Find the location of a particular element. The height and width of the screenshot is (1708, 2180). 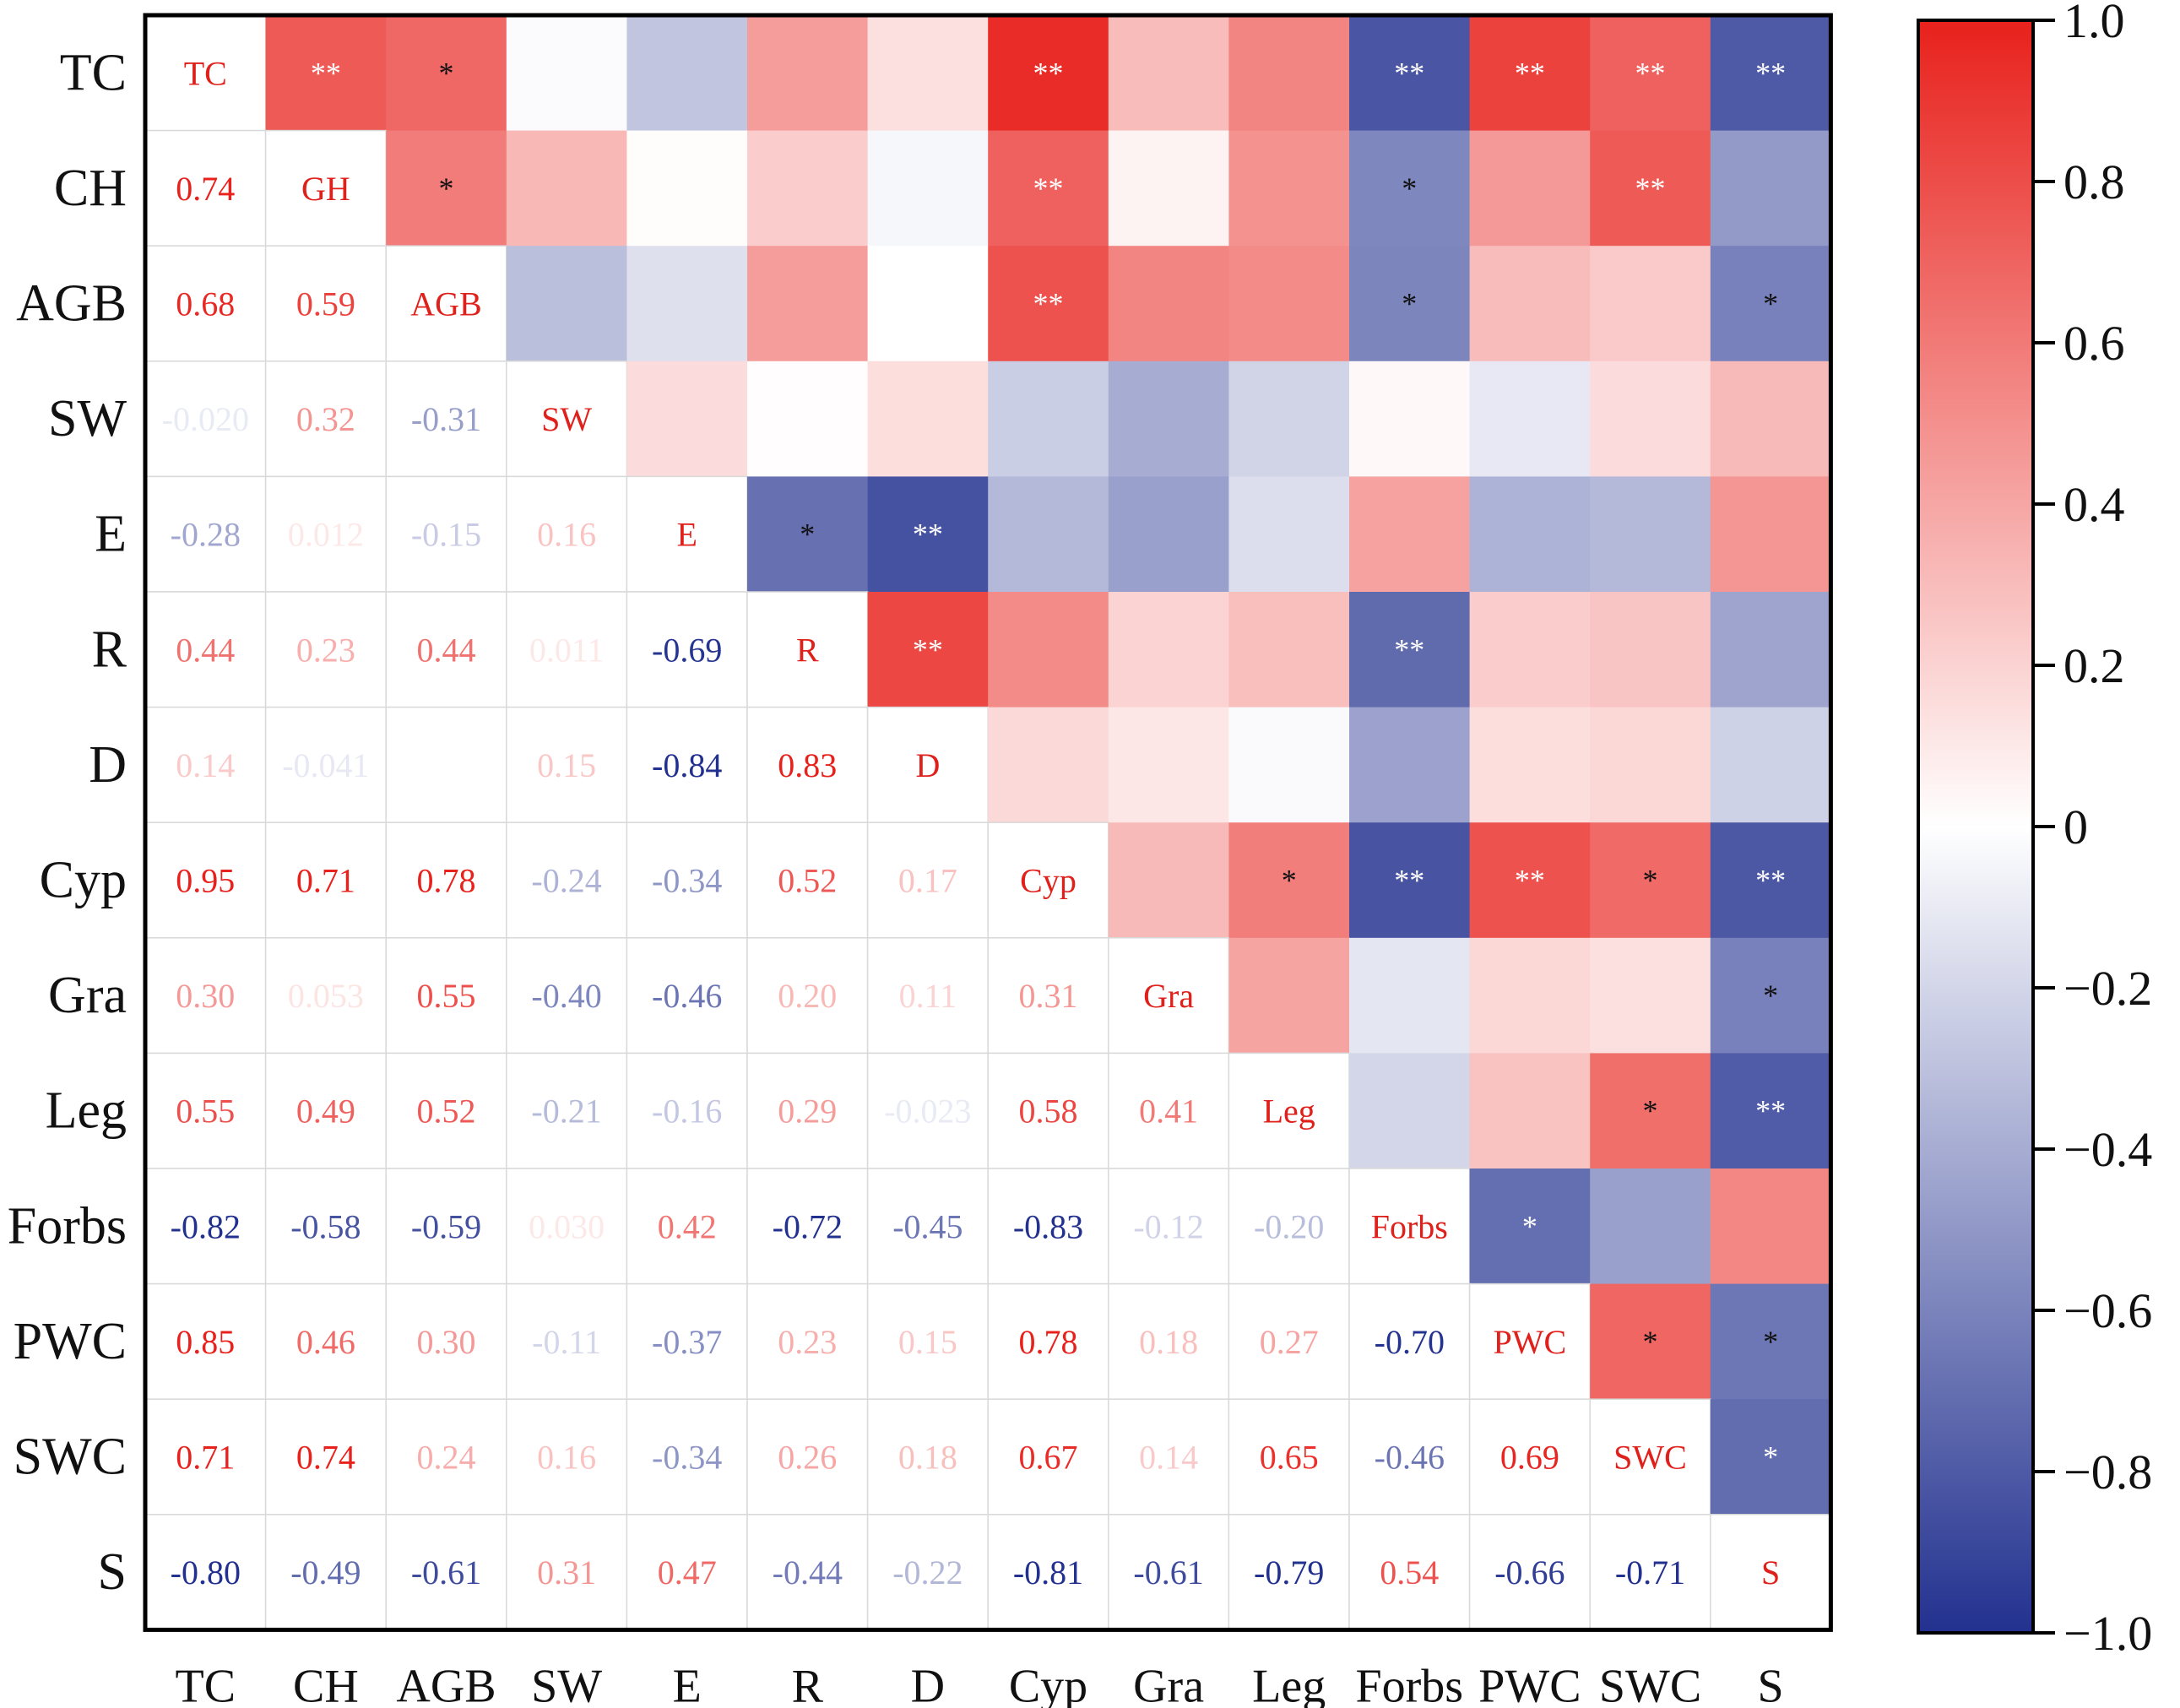

value-cell-CH-TC is located at coordinates (205, 188).